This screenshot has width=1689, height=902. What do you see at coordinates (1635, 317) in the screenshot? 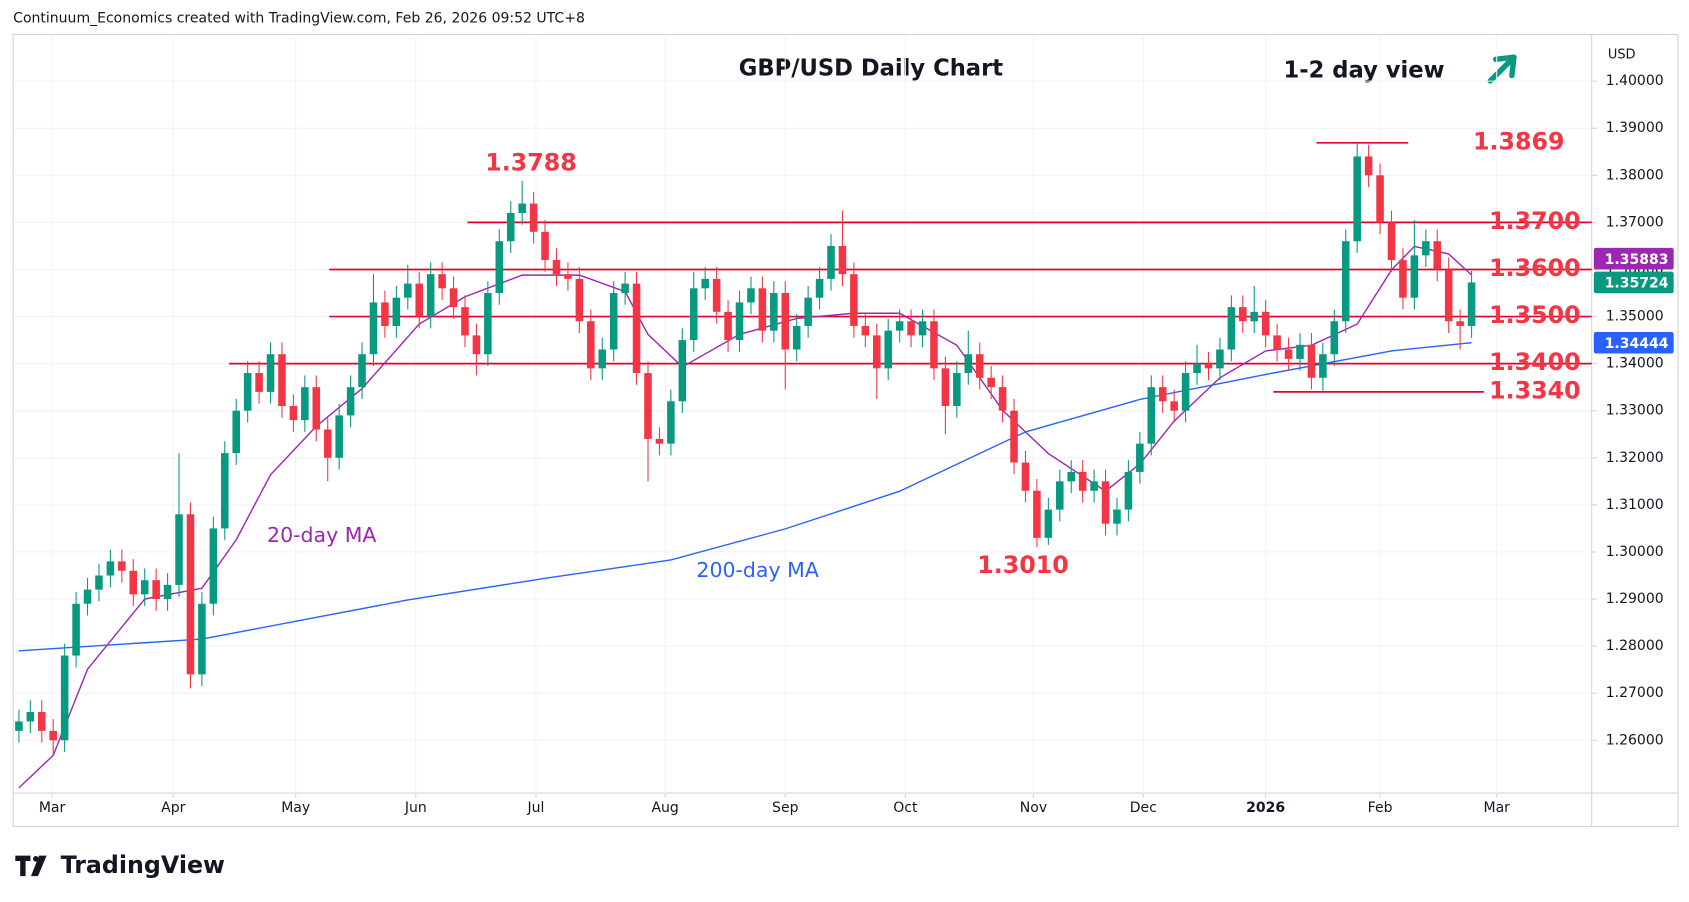
I see `y-tick-label: 1.35000` at bounding box center [1635, 317].